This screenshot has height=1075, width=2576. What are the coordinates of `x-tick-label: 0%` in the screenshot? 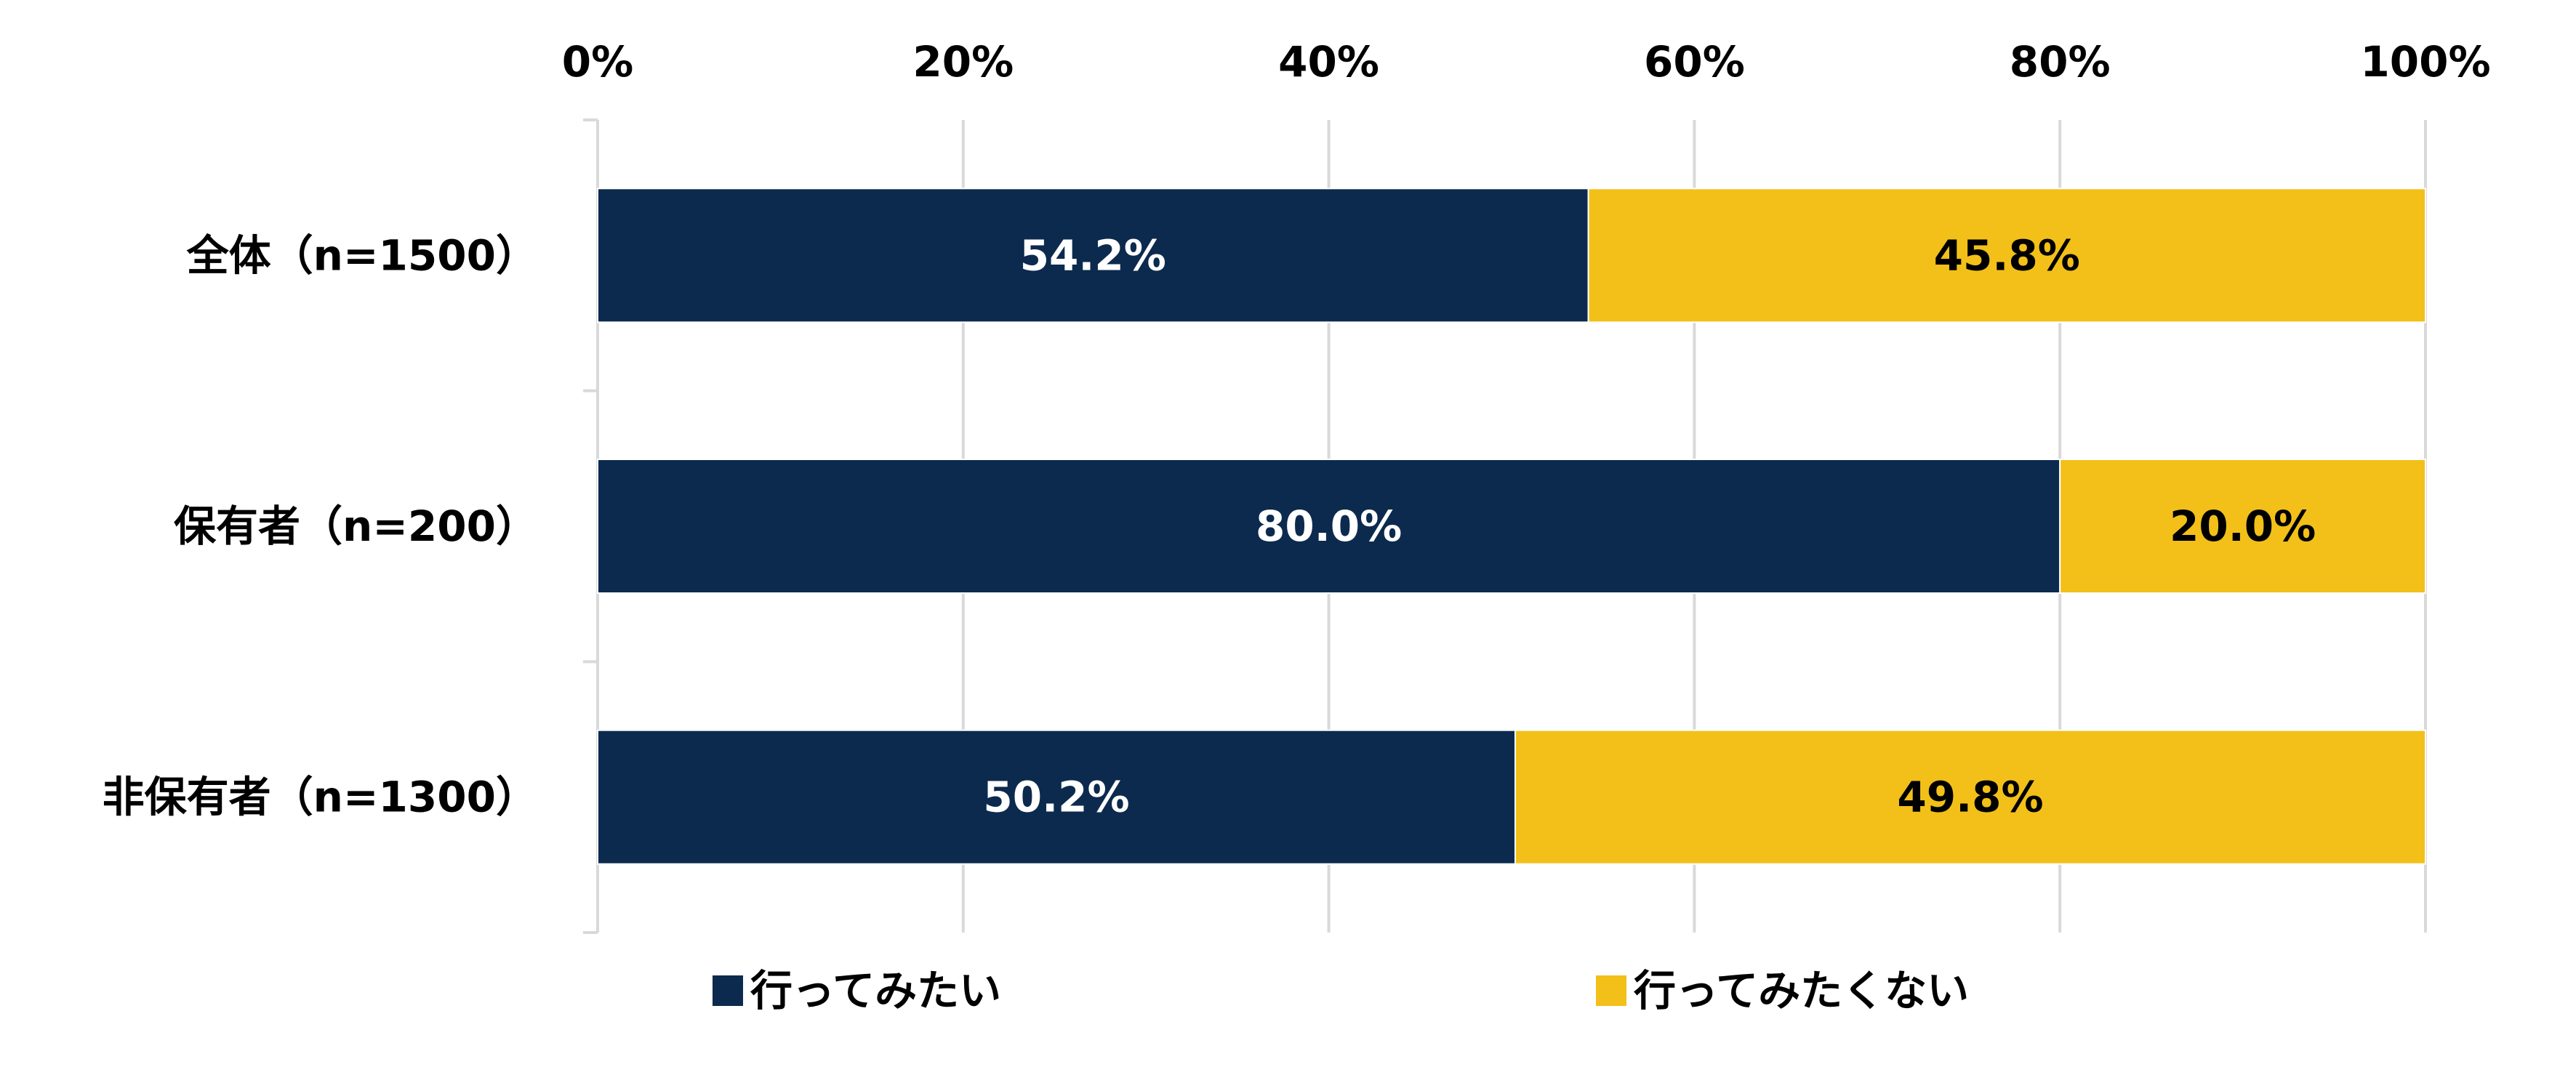 It's located at (597, 61).